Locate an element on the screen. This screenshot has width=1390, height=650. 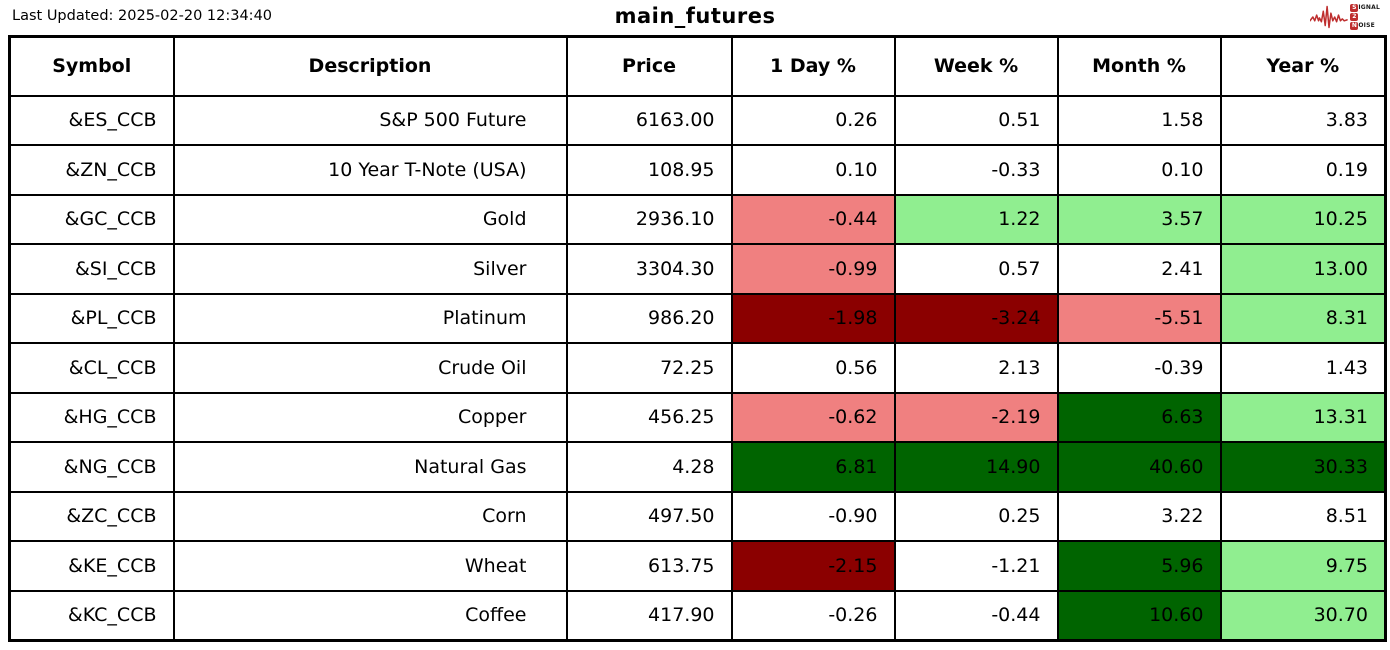
table-row: &HG_CCB Copper 456.25 -0.62 -2.19 6.63 13.31 is located at coordinates (697, 417).